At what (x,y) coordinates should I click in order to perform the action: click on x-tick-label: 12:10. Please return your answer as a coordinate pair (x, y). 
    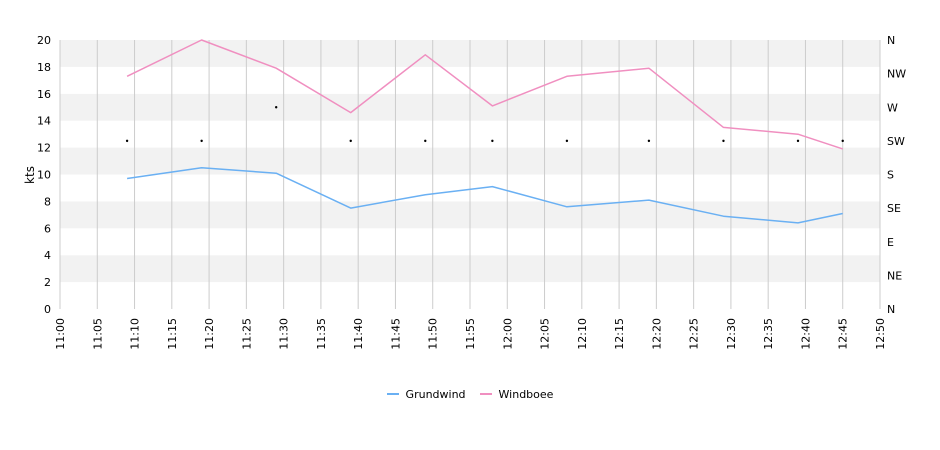
    Looking at the image, I should click on (582, 334).